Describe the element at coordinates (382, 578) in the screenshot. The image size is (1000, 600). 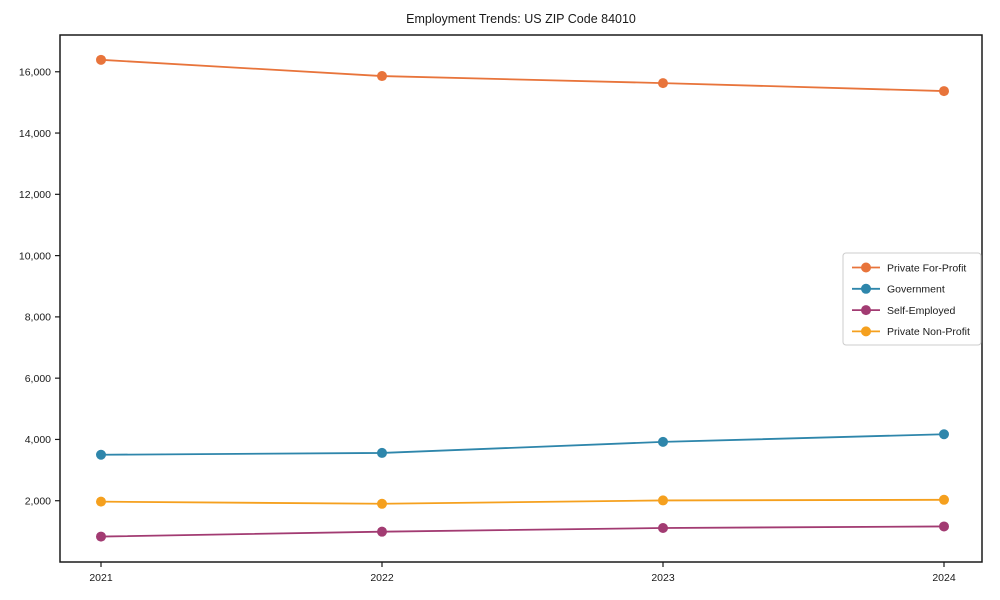
I see `x-tick-label: 2022` at that location.